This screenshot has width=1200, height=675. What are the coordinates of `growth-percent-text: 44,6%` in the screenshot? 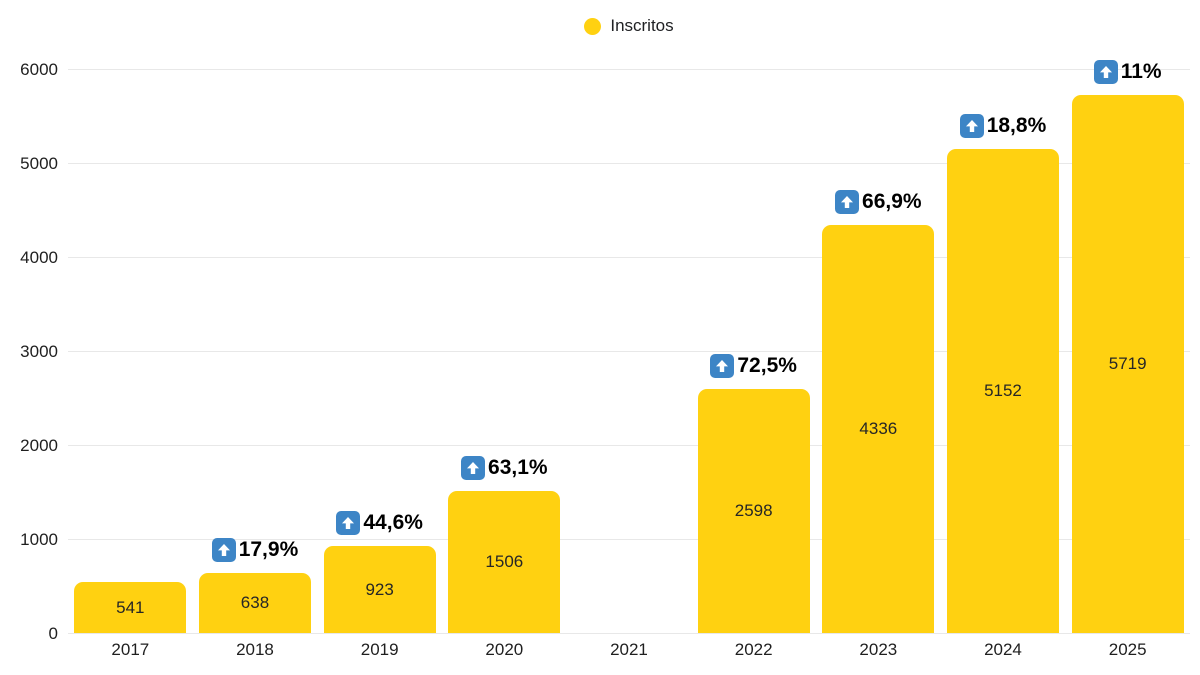 It's located at (393, 523).